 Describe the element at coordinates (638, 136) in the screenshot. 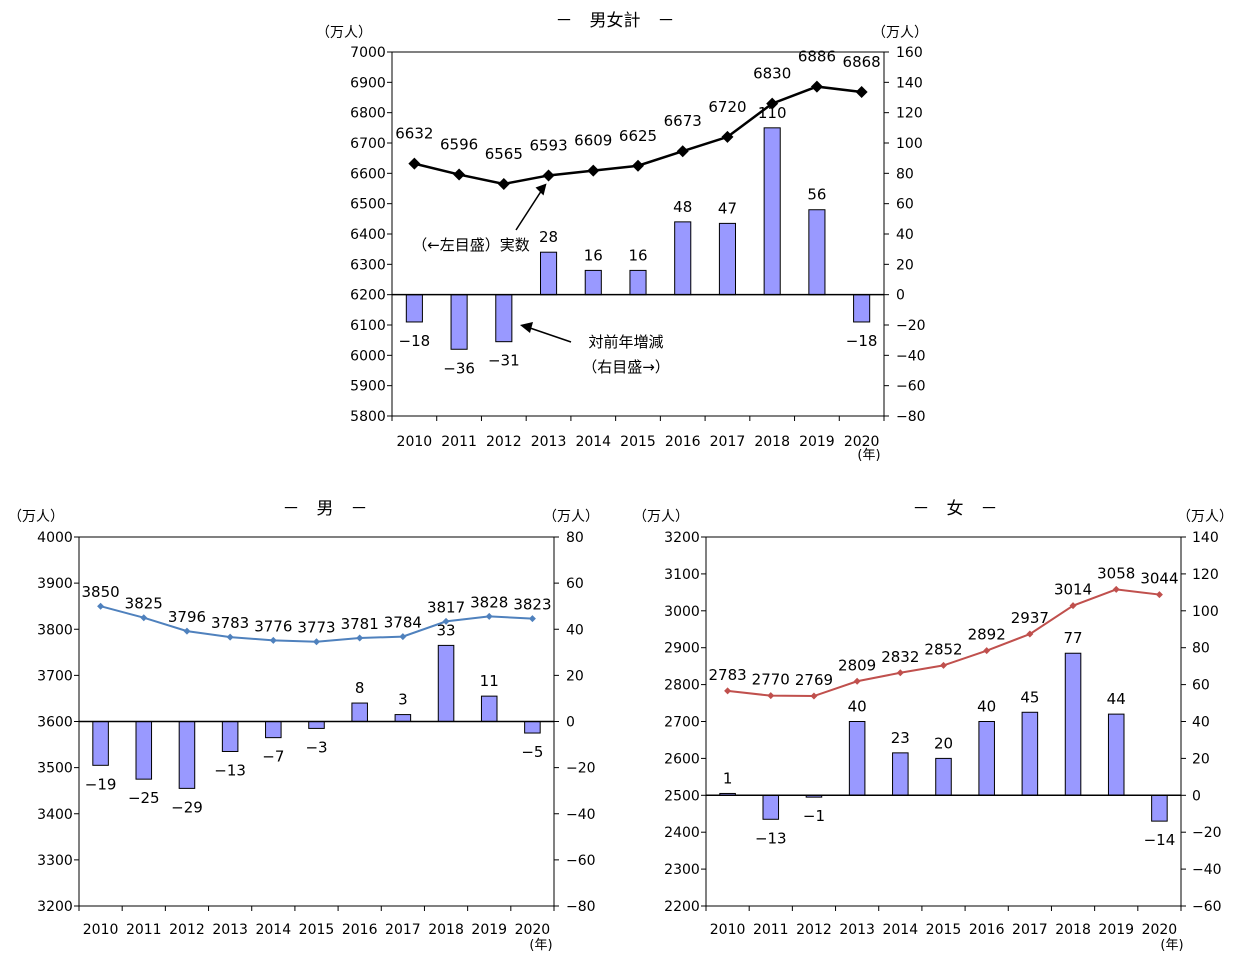

I see `line-label-2015: 6625` at that location.